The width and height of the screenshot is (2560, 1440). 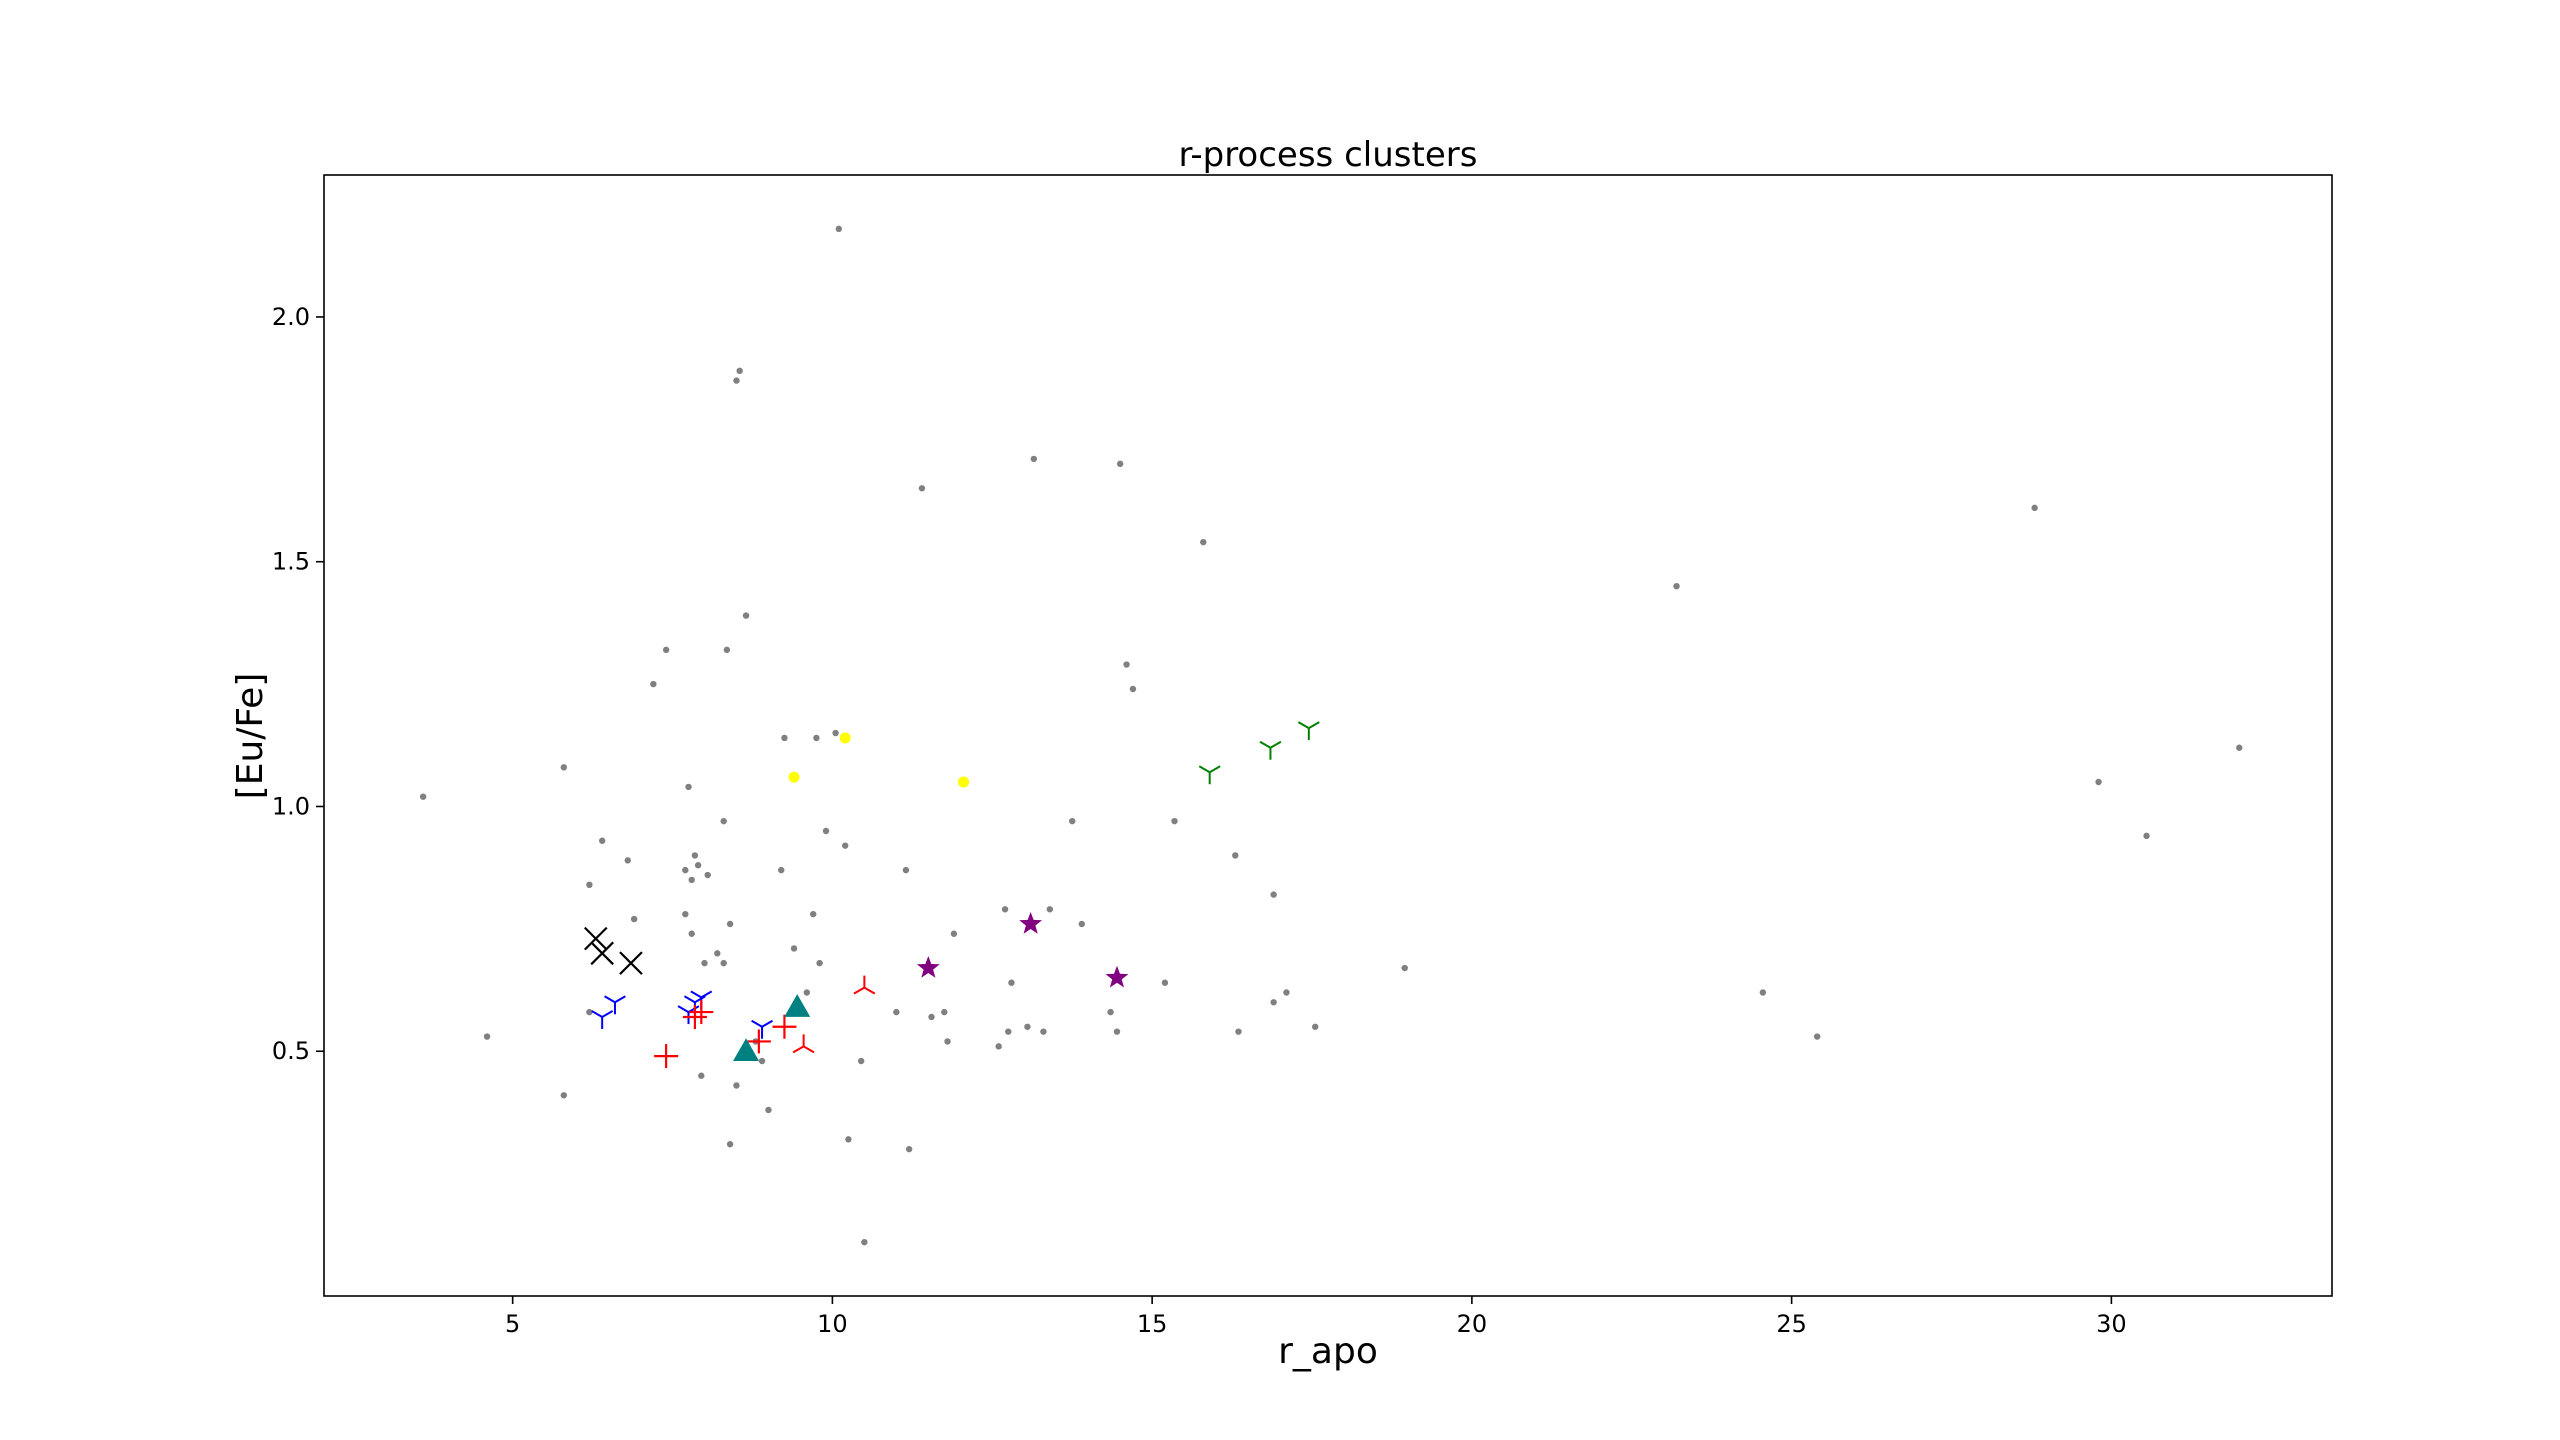 I want to click on chart-title: r-process clusters, so click(x=1328, y=155).